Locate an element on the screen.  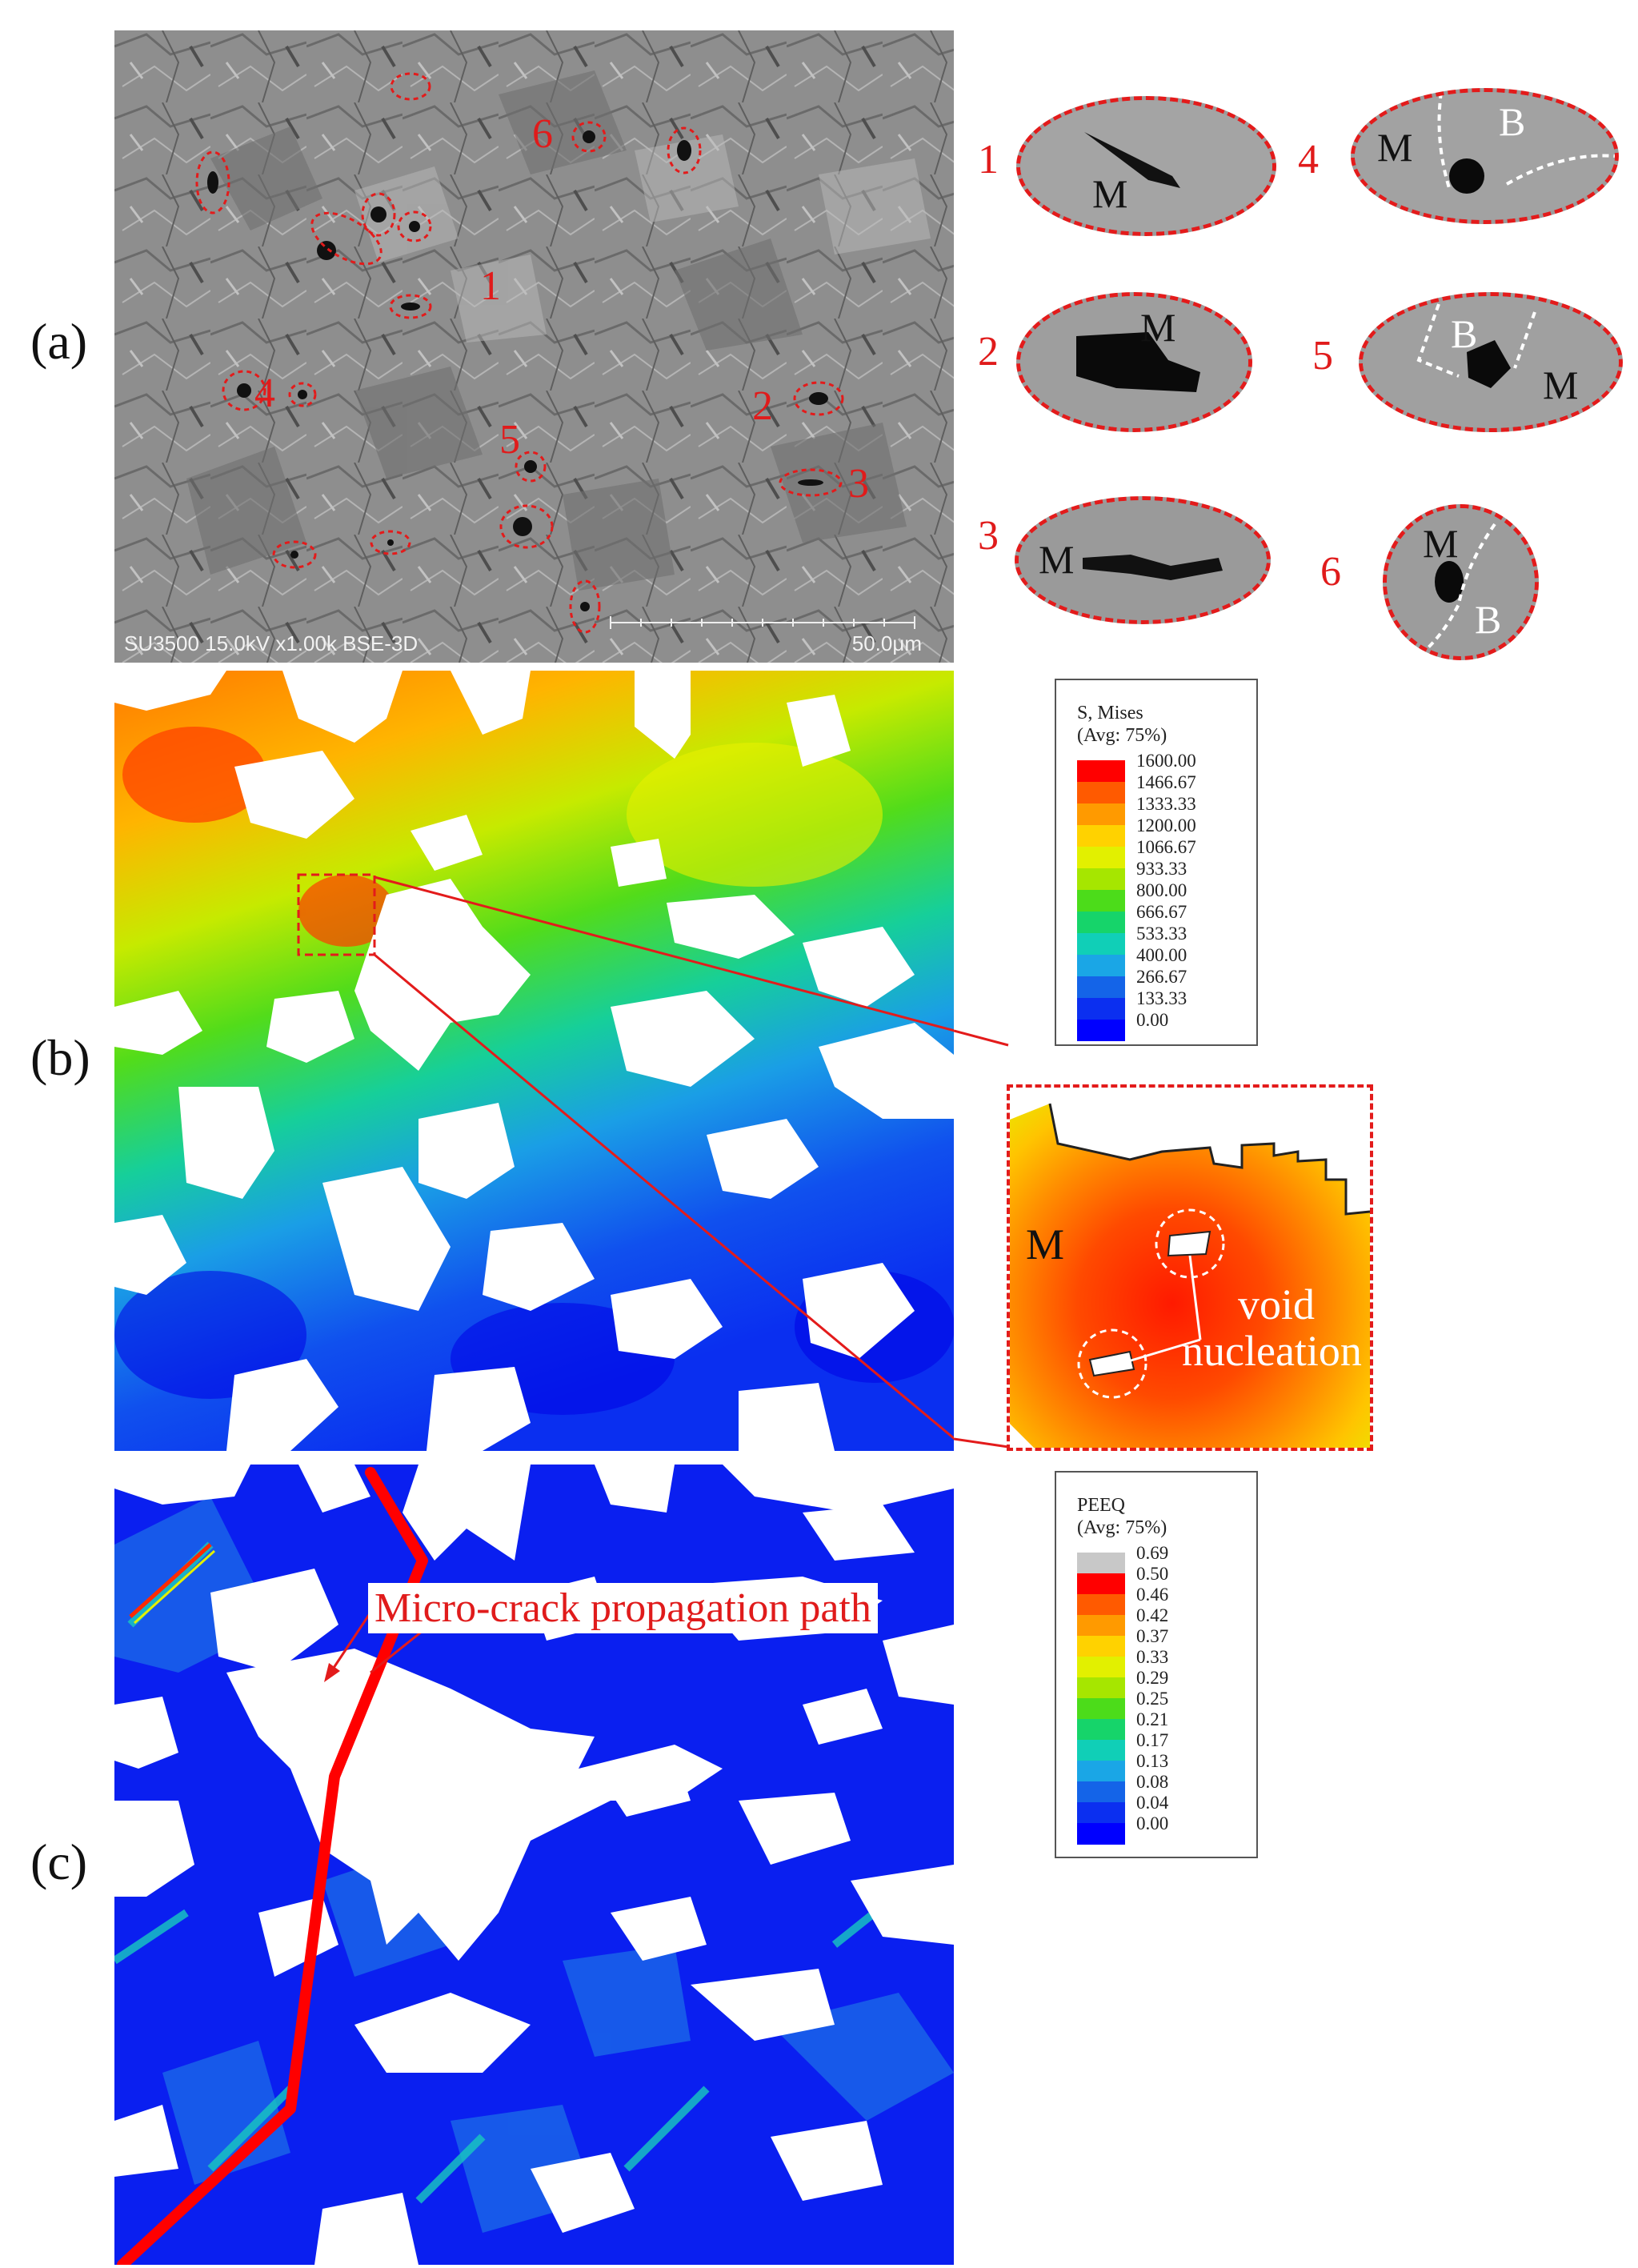
sem-site-number-4: 4 is located at coordinates (264, 393).